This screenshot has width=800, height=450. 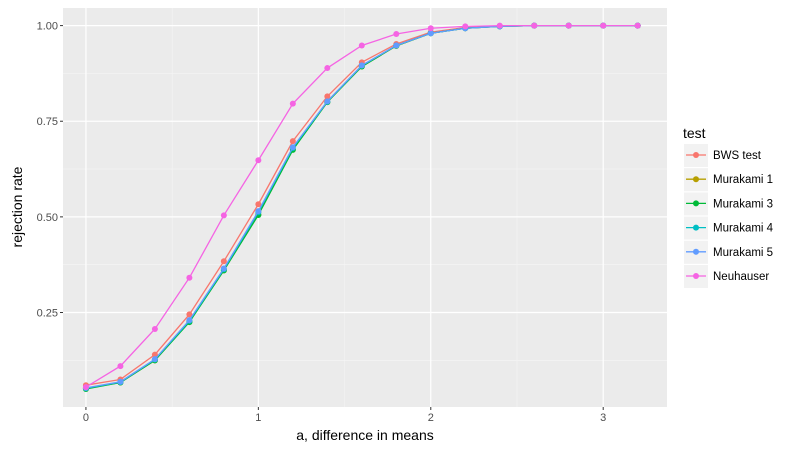 I want to click on legend-item: Murakami 3, so click(x=728, y=204).